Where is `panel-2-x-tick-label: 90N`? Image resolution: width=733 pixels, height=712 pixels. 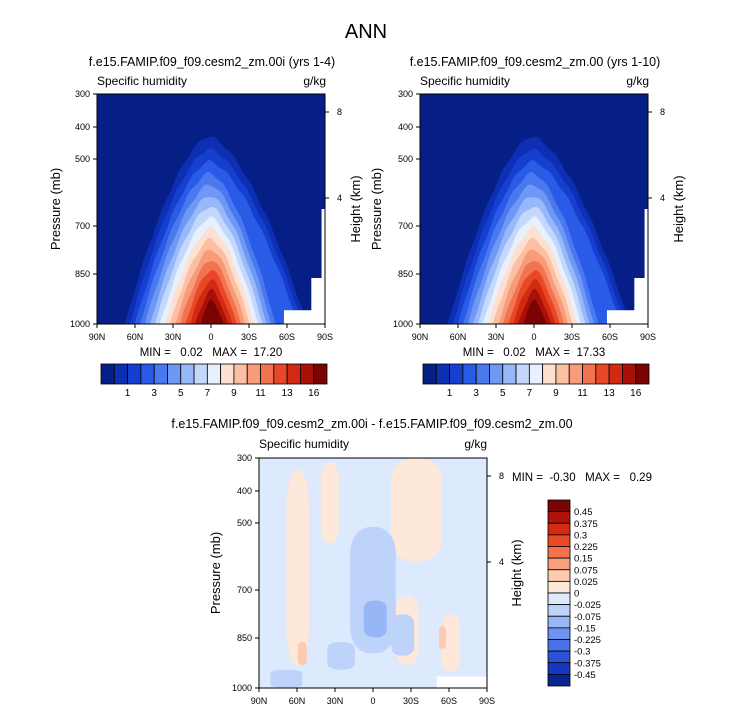 panel-2-x-tick-label: 90N is located at coordinates (420, 337).